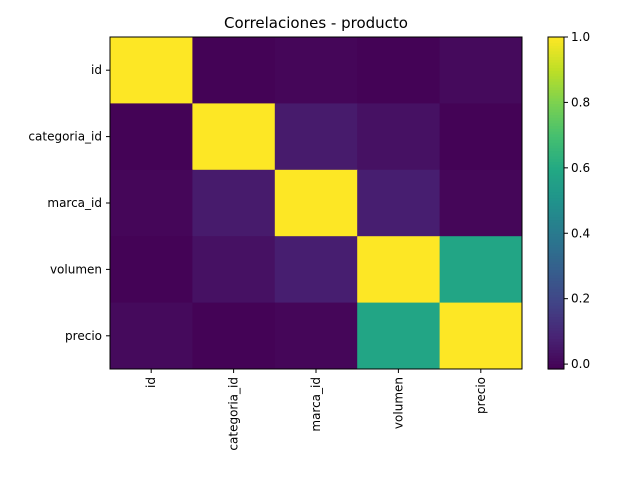 The height and width of the screenshot is (480, 640). What do you see at coordinates (481, 270) in the screenshot?
I see `heatmap-cell-volumen-precio` at bounding box center [481, 270].